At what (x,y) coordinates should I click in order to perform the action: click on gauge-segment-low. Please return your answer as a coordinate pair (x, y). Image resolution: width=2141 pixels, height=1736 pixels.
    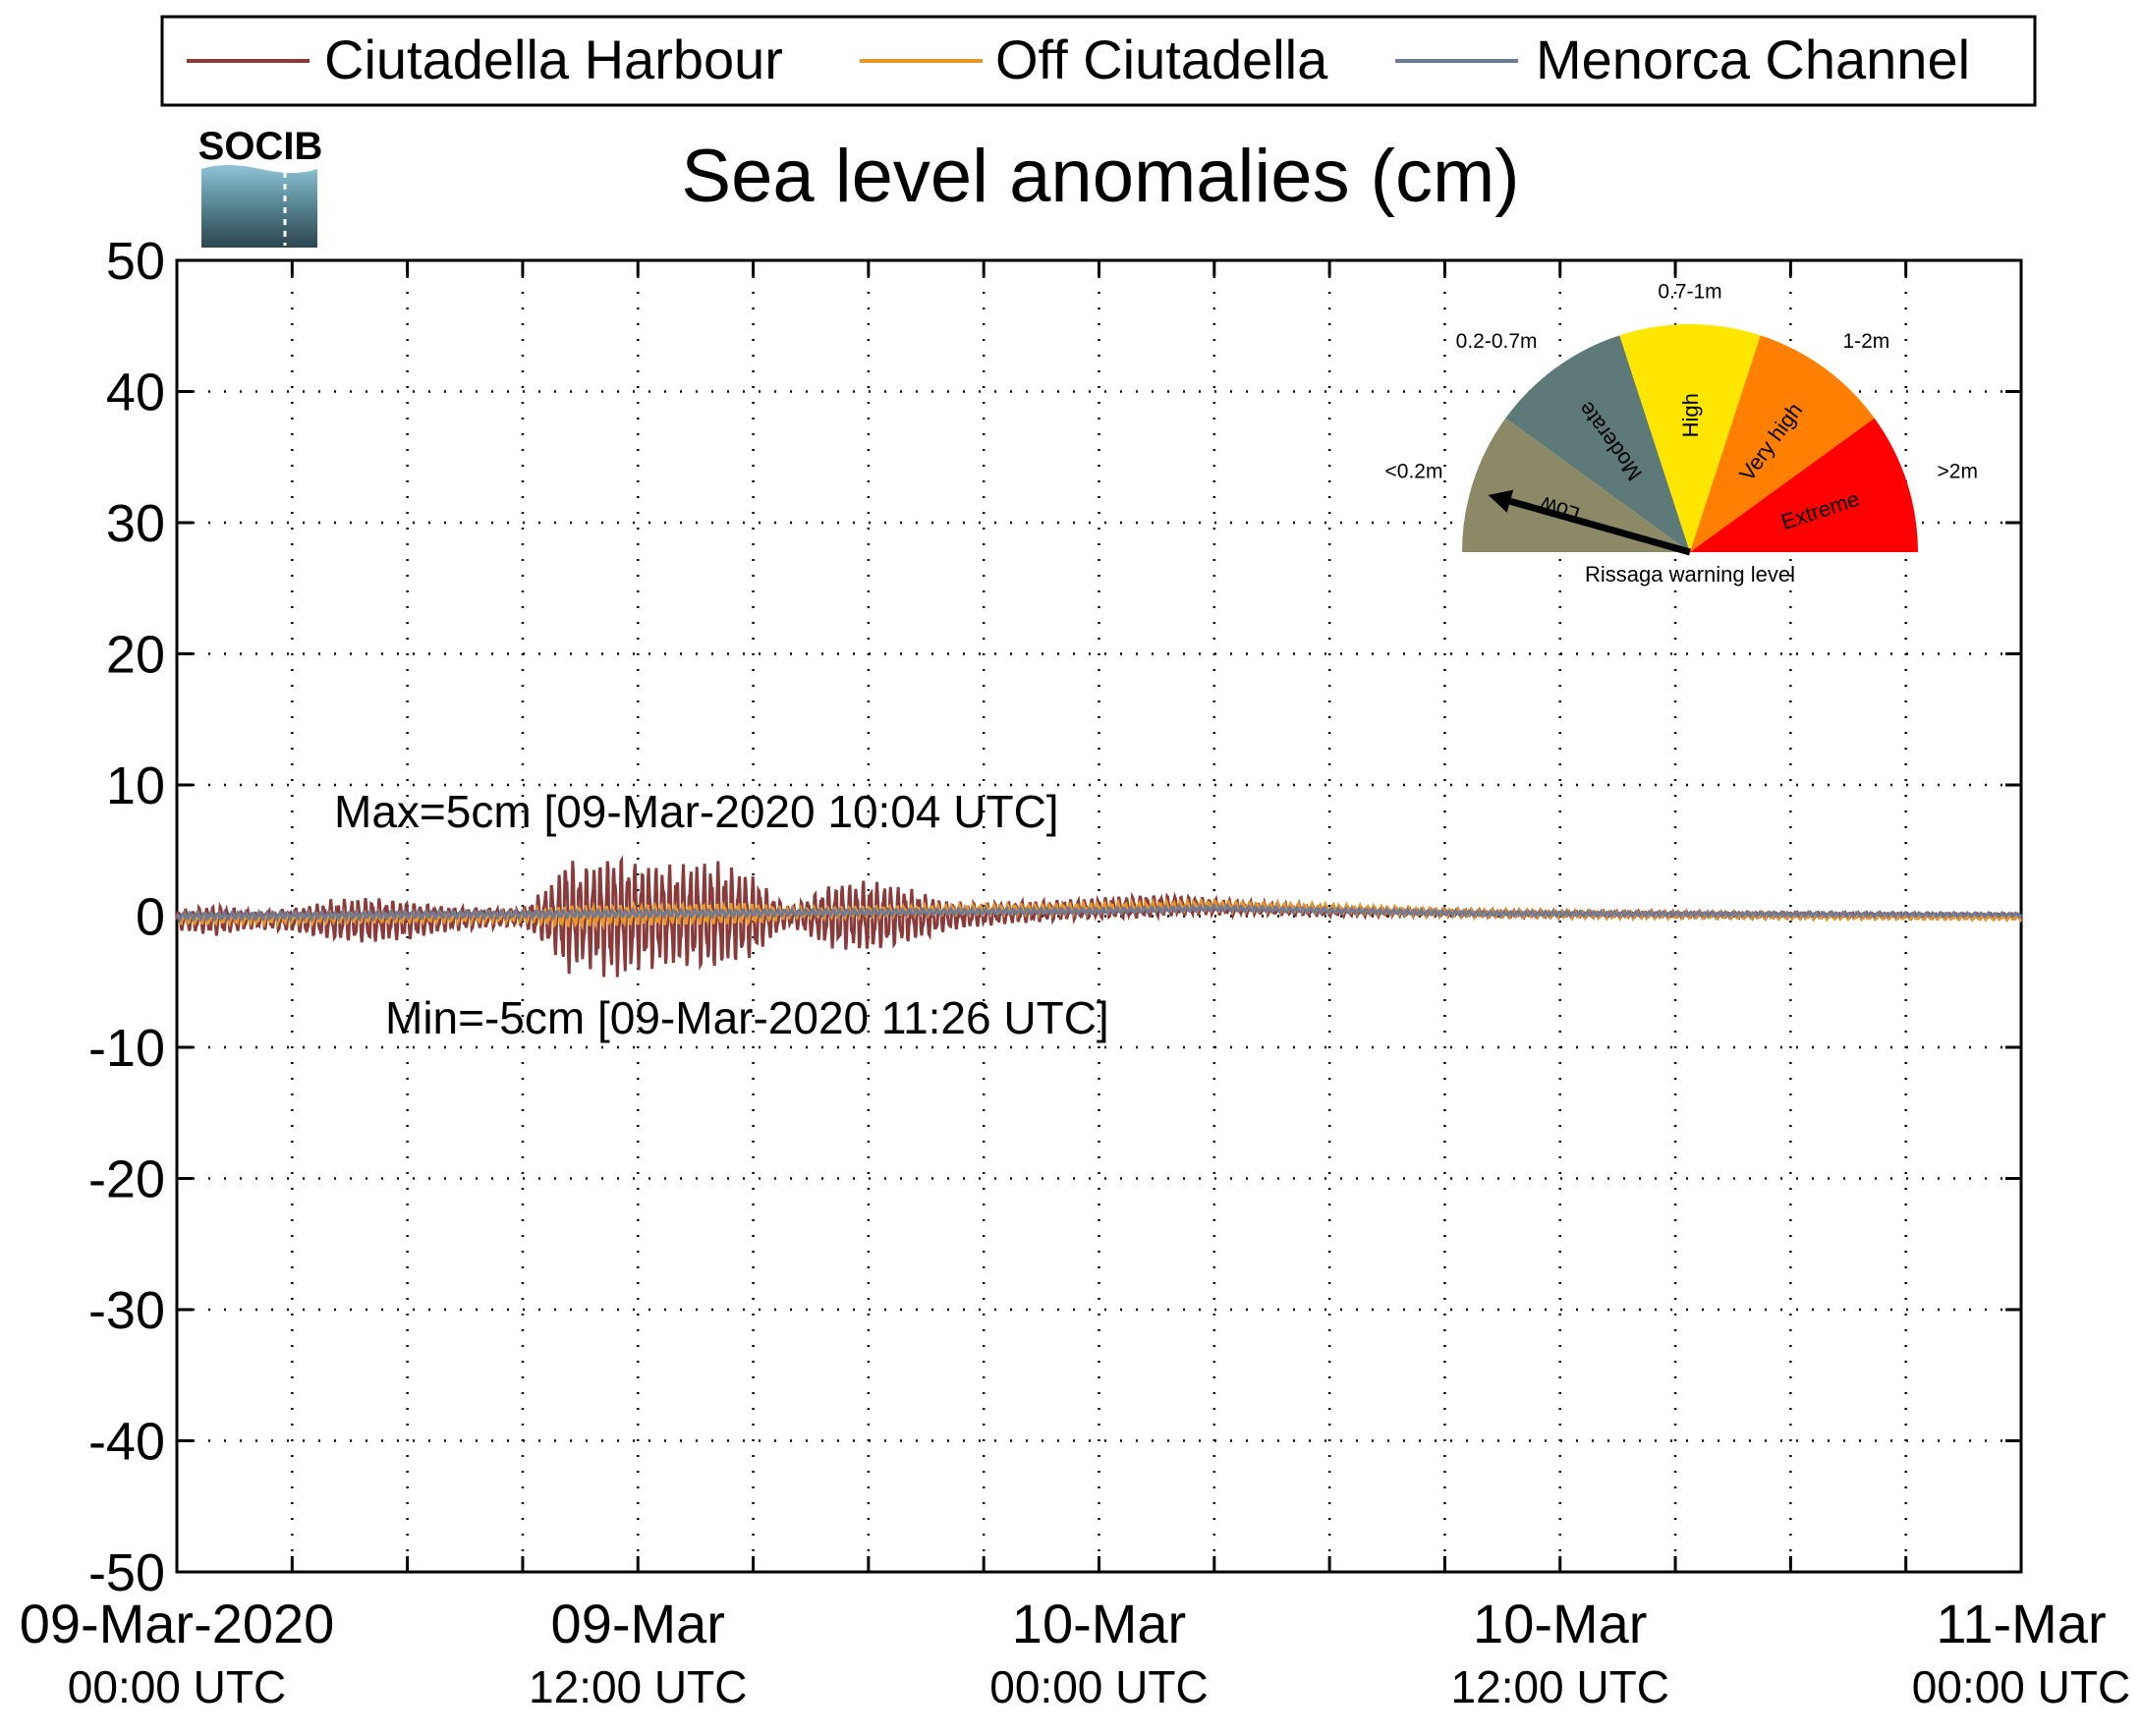
    Looking at the image, I should click on (1576, 485).